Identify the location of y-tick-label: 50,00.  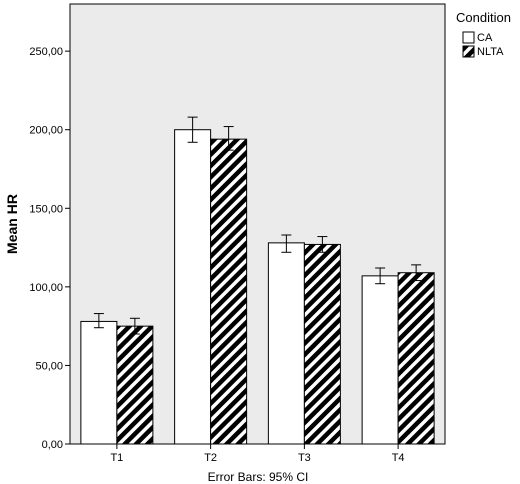
(49, 366).